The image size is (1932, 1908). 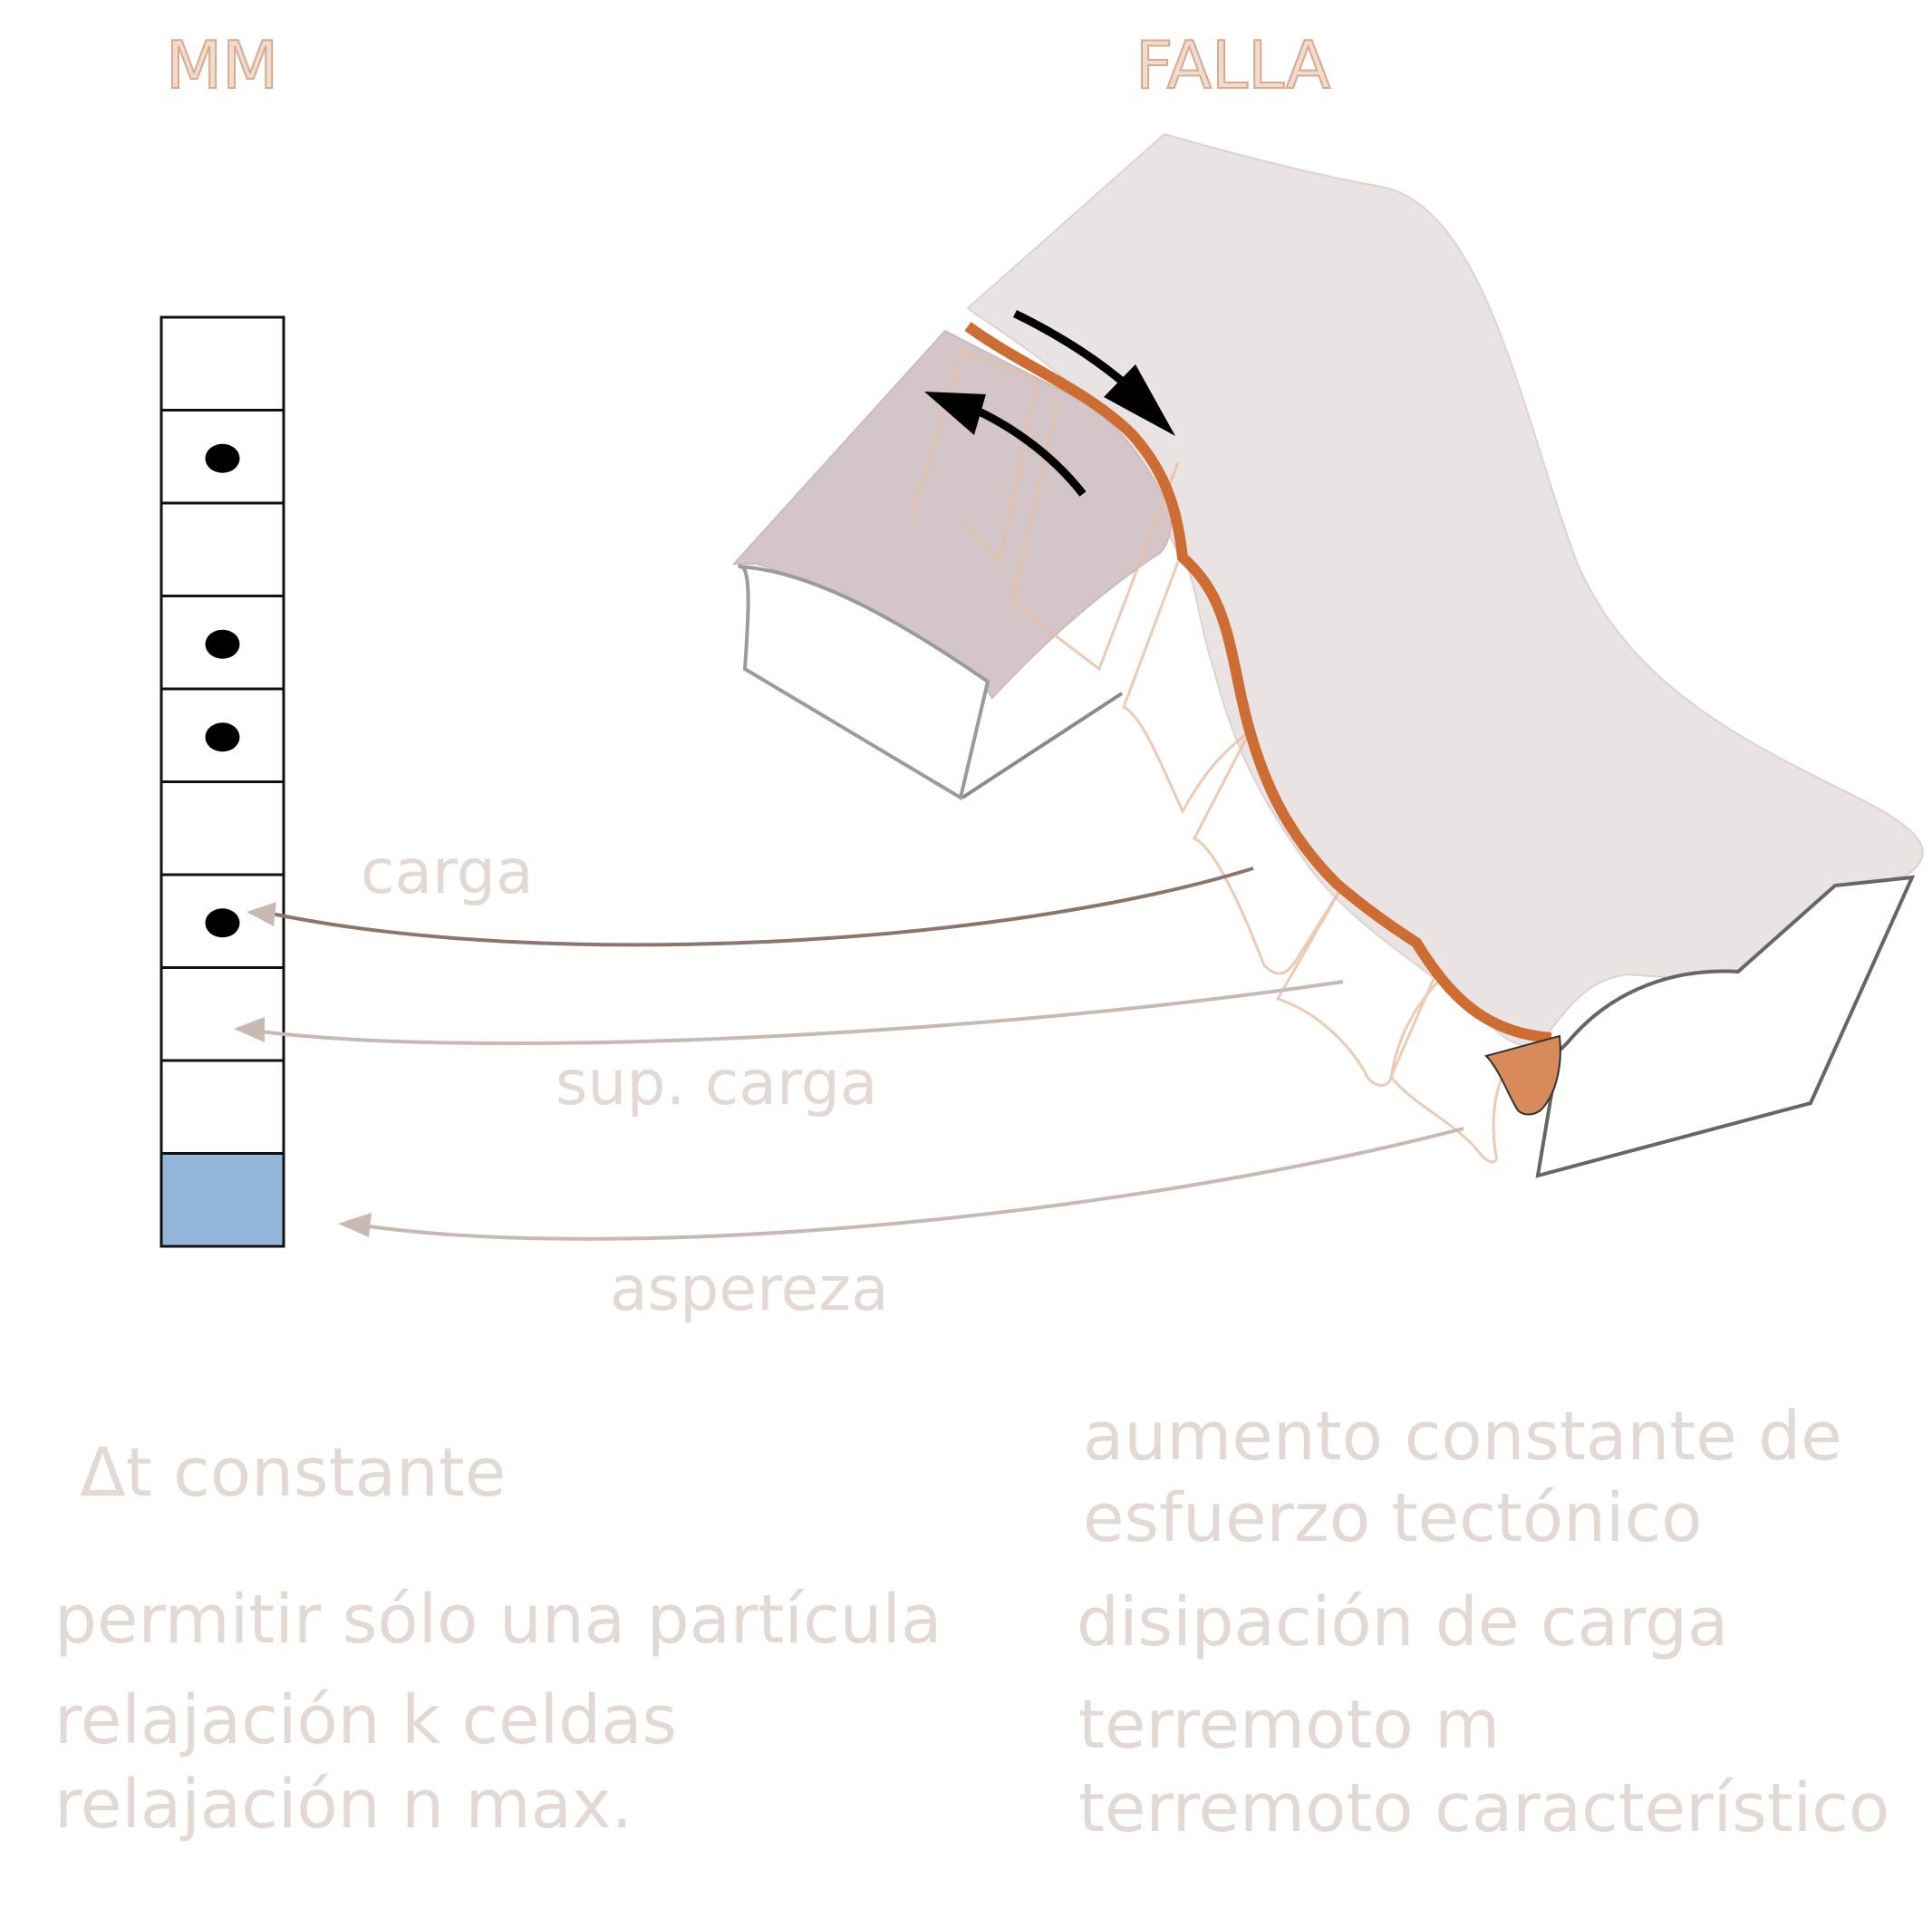 I want to click on arrow-aspereza, so click(x=913, y=1184).